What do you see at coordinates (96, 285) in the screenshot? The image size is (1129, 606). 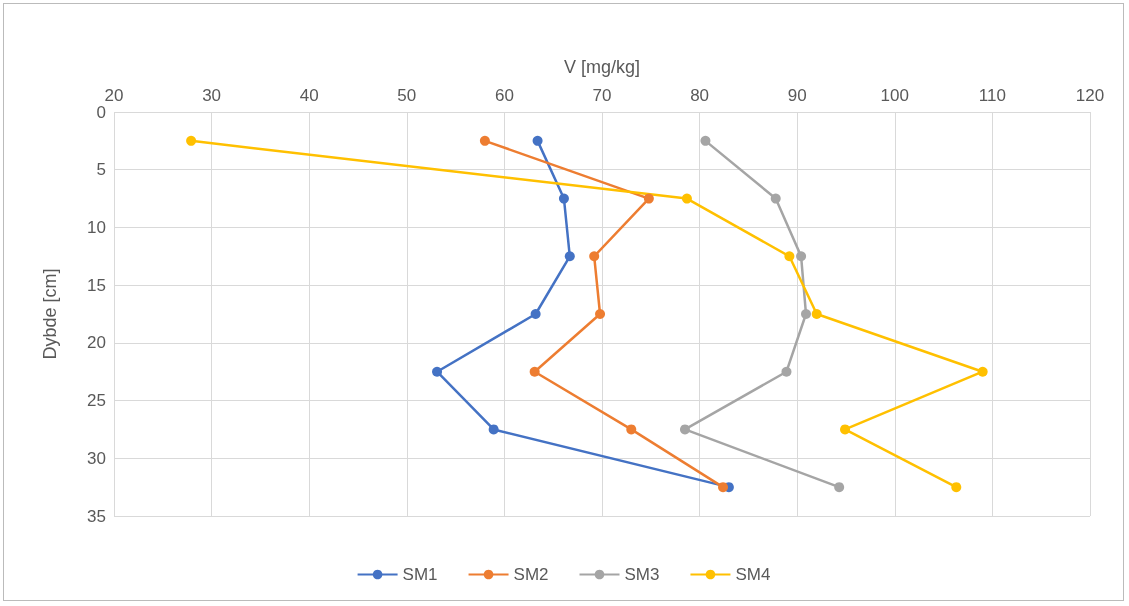 I see `y-tick-label: 15` at bounding box center [96, 285].